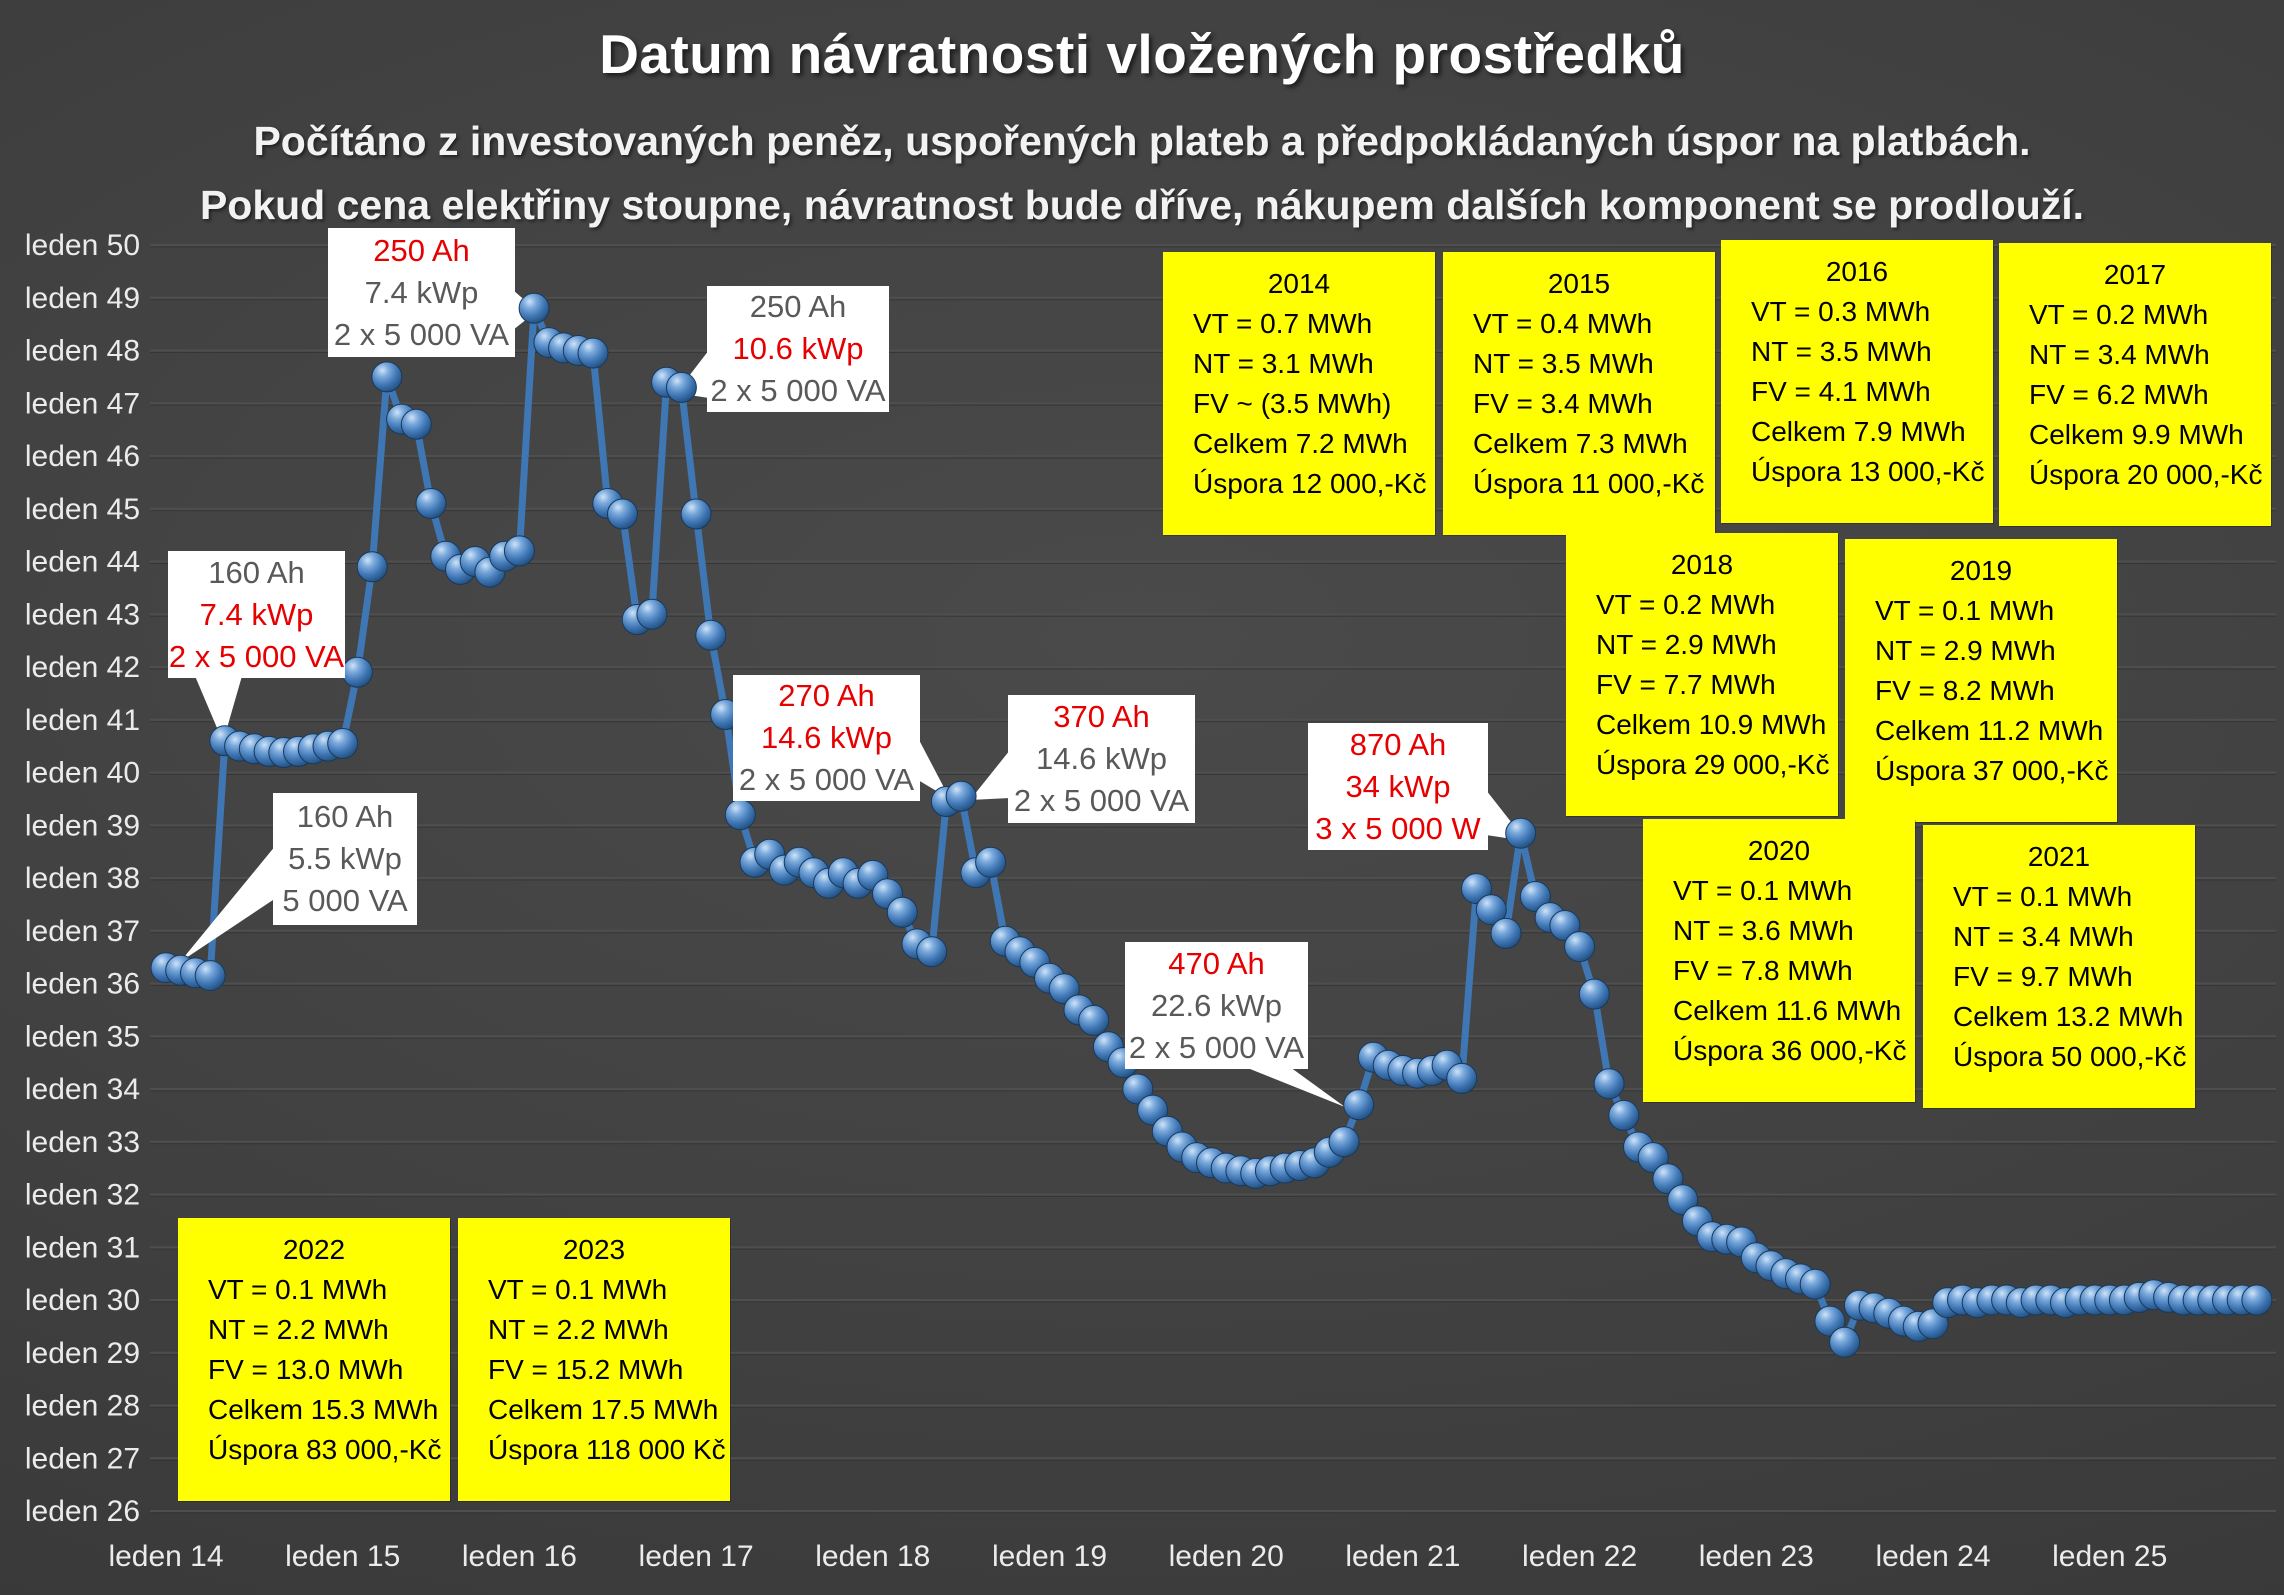  Describe the element at coordinates (342, 1556) in the screenshot. I see `x-axis-tick-label: leden 15` at that location.